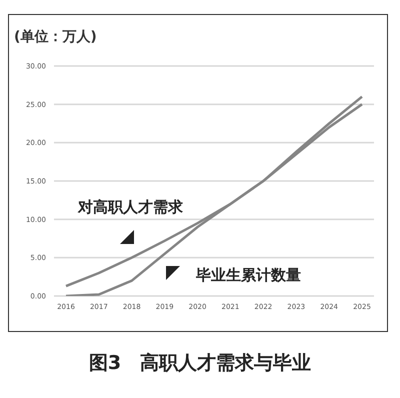  Describe the element at coordinates (55, 37) in the screenshot. I see `y-axis-title: (单位：万人)` at that location.